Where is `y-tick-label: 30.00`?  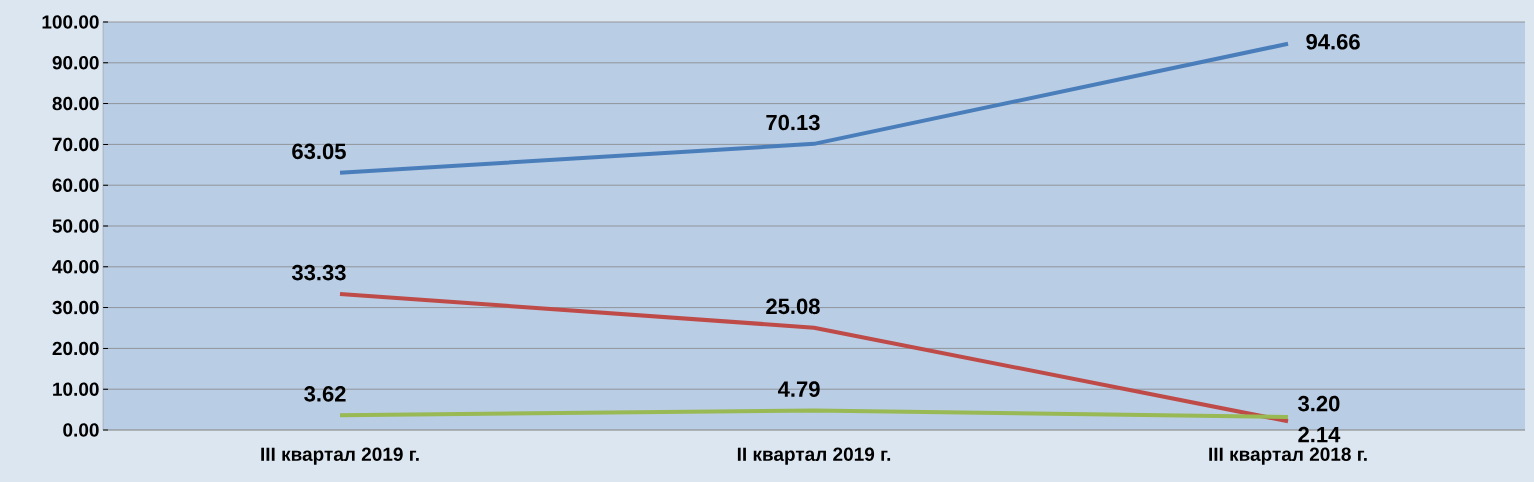 y-tick-label: 30.00 is located at coordinates (75, 307).